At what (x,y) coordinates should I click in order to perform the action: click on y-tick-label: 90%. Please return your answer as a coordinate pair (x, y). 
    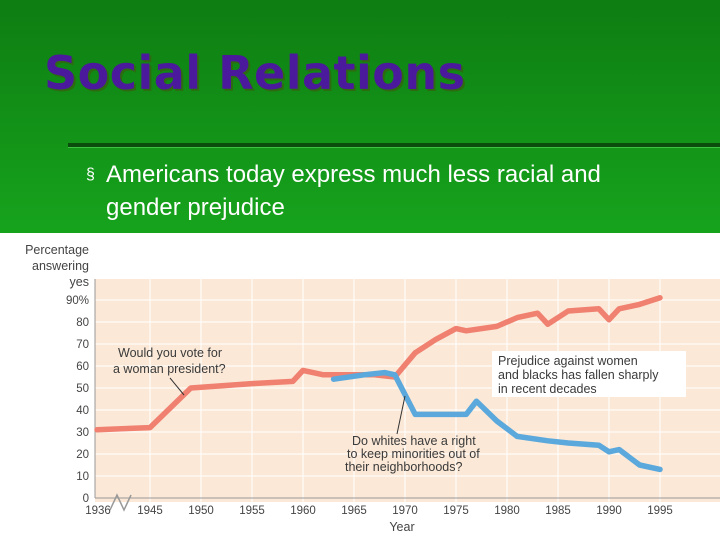
    Looking at the image, I should click on (77, 301).